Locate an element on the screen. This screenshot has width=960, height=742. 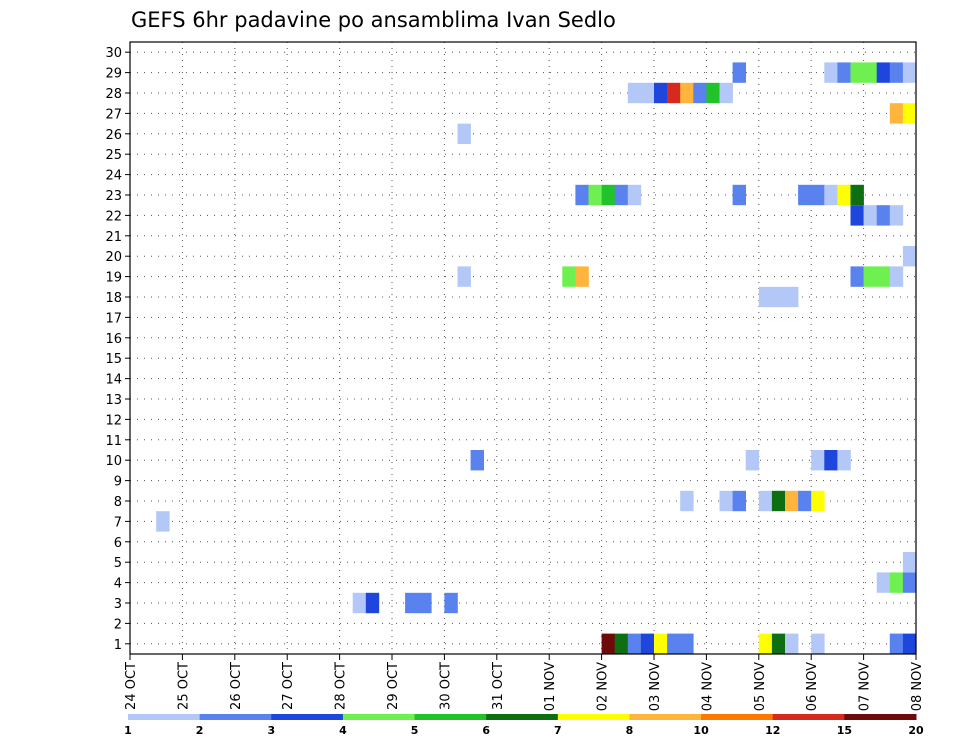
y-tick-label: 16 is located at coordinates (113, 339).